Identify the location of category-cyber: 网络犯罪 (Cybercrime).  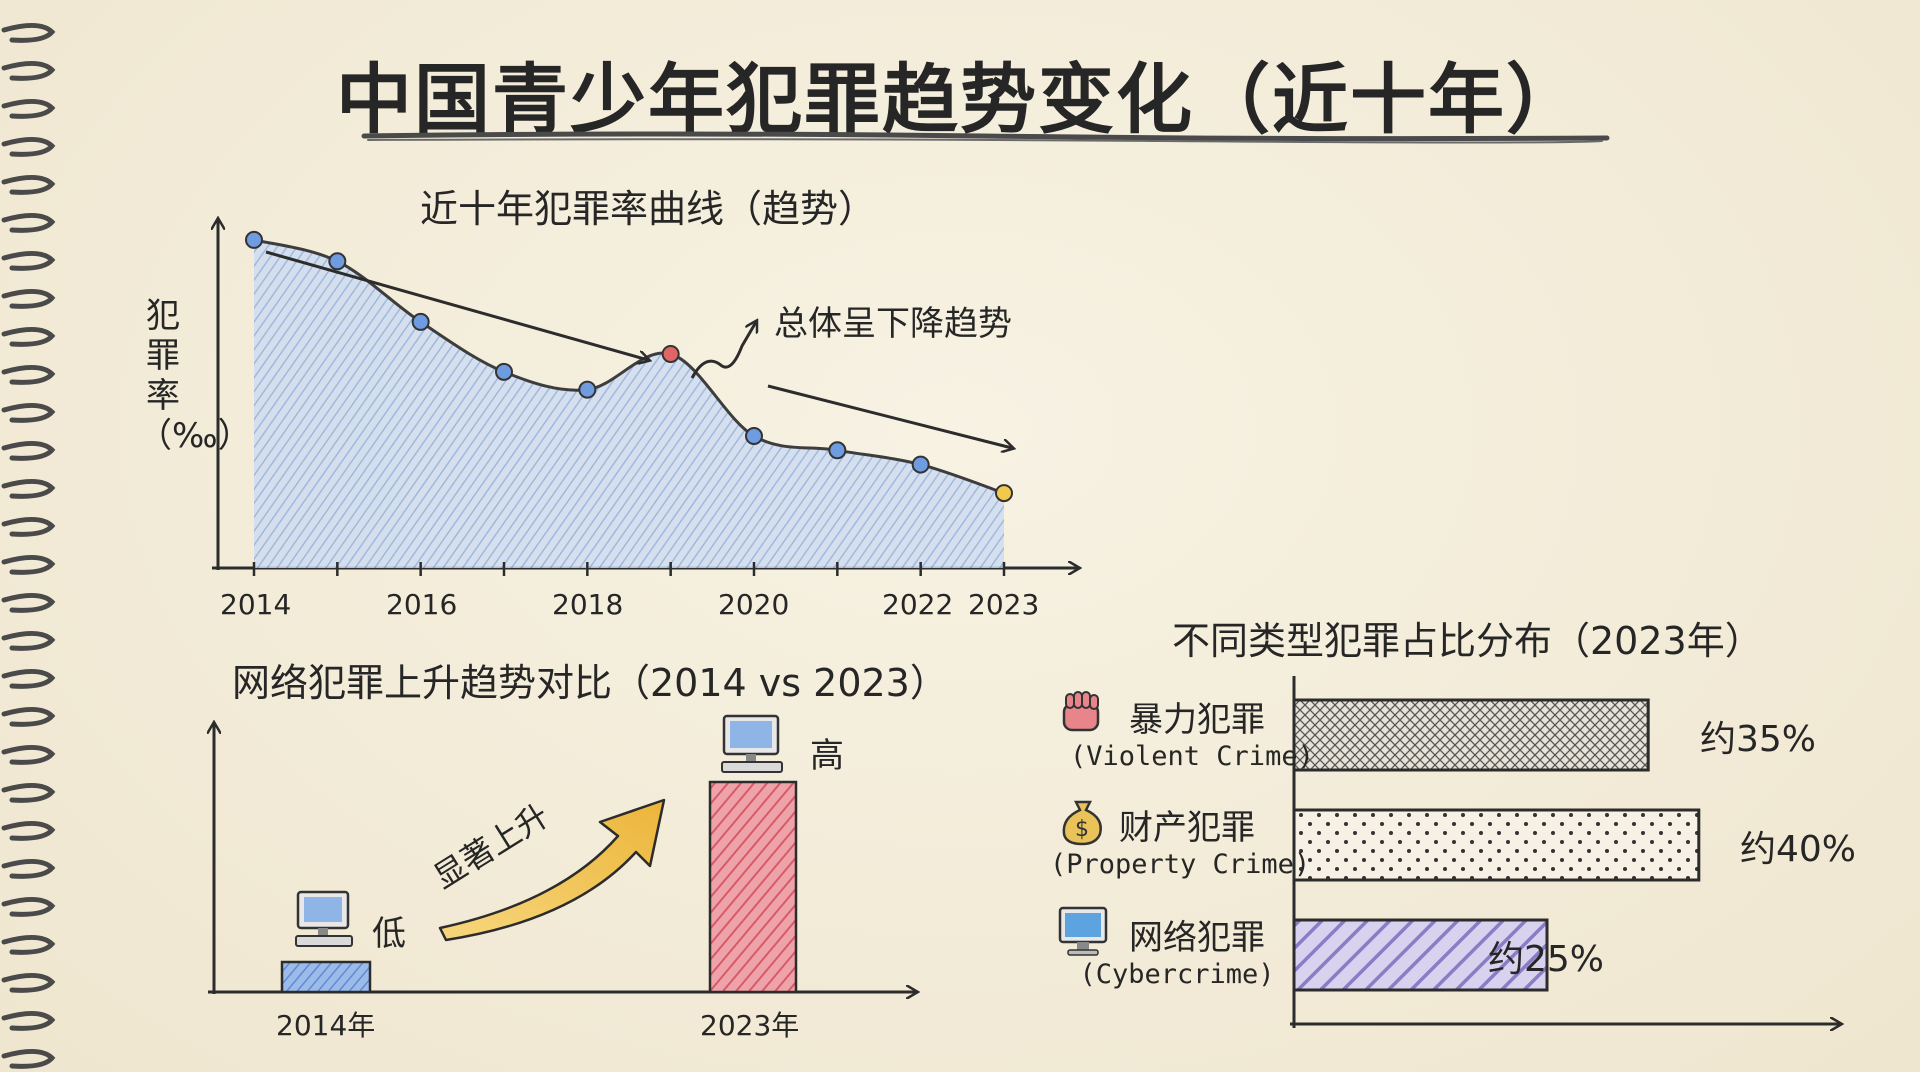
(1177, 950).